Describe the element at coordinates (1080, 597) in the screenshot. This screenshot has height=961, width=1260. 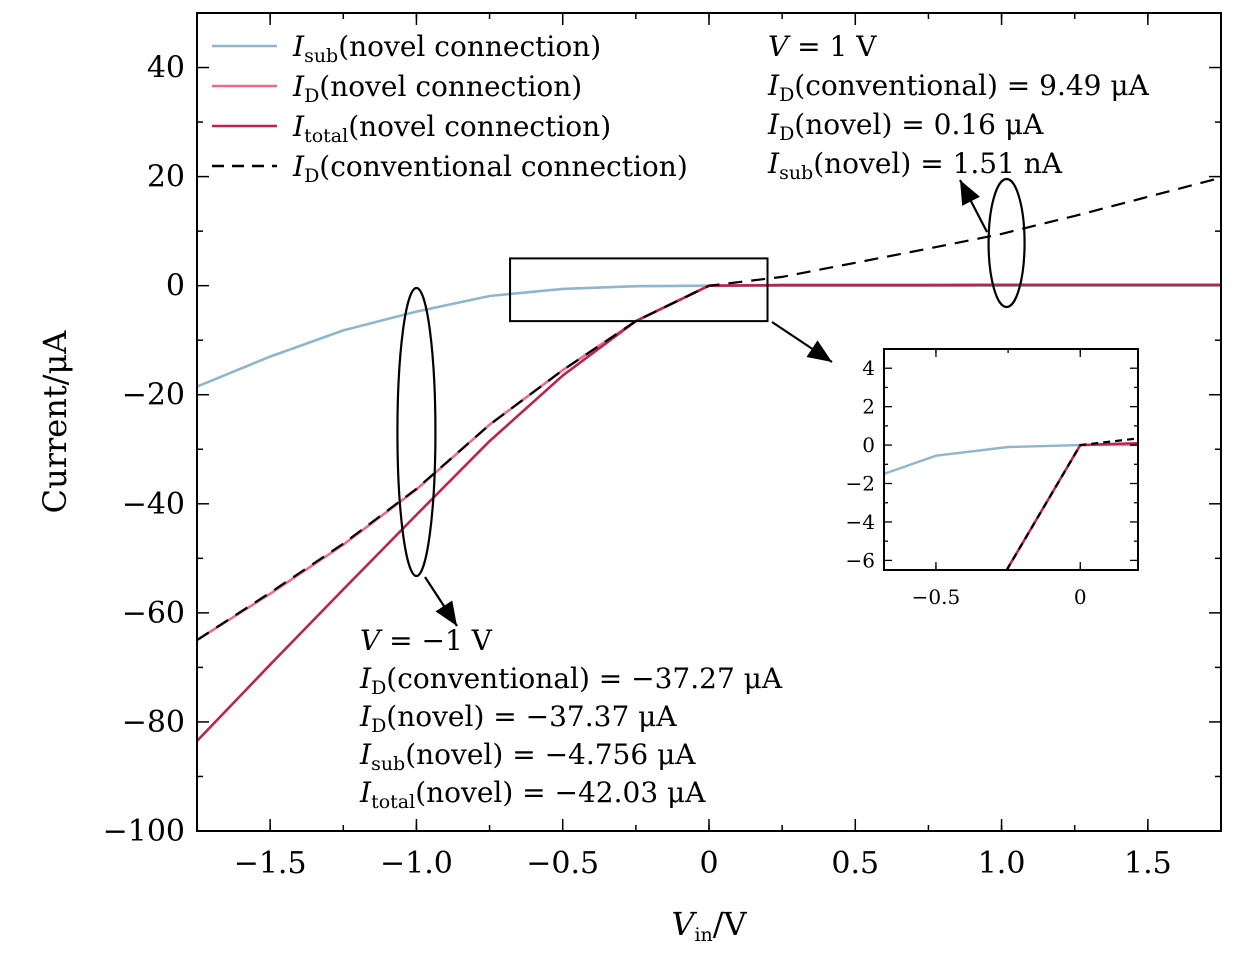
I see `inset-x-tick-label: 0` at that location.